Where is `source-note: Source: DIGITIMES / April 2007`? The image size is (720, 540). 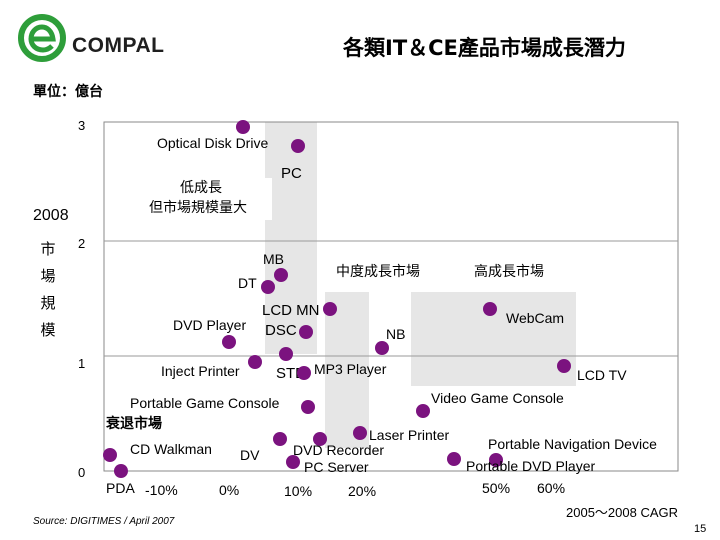
source-note: Source: DIGITIMES / April 2007 is located at coordinates (104, 521).